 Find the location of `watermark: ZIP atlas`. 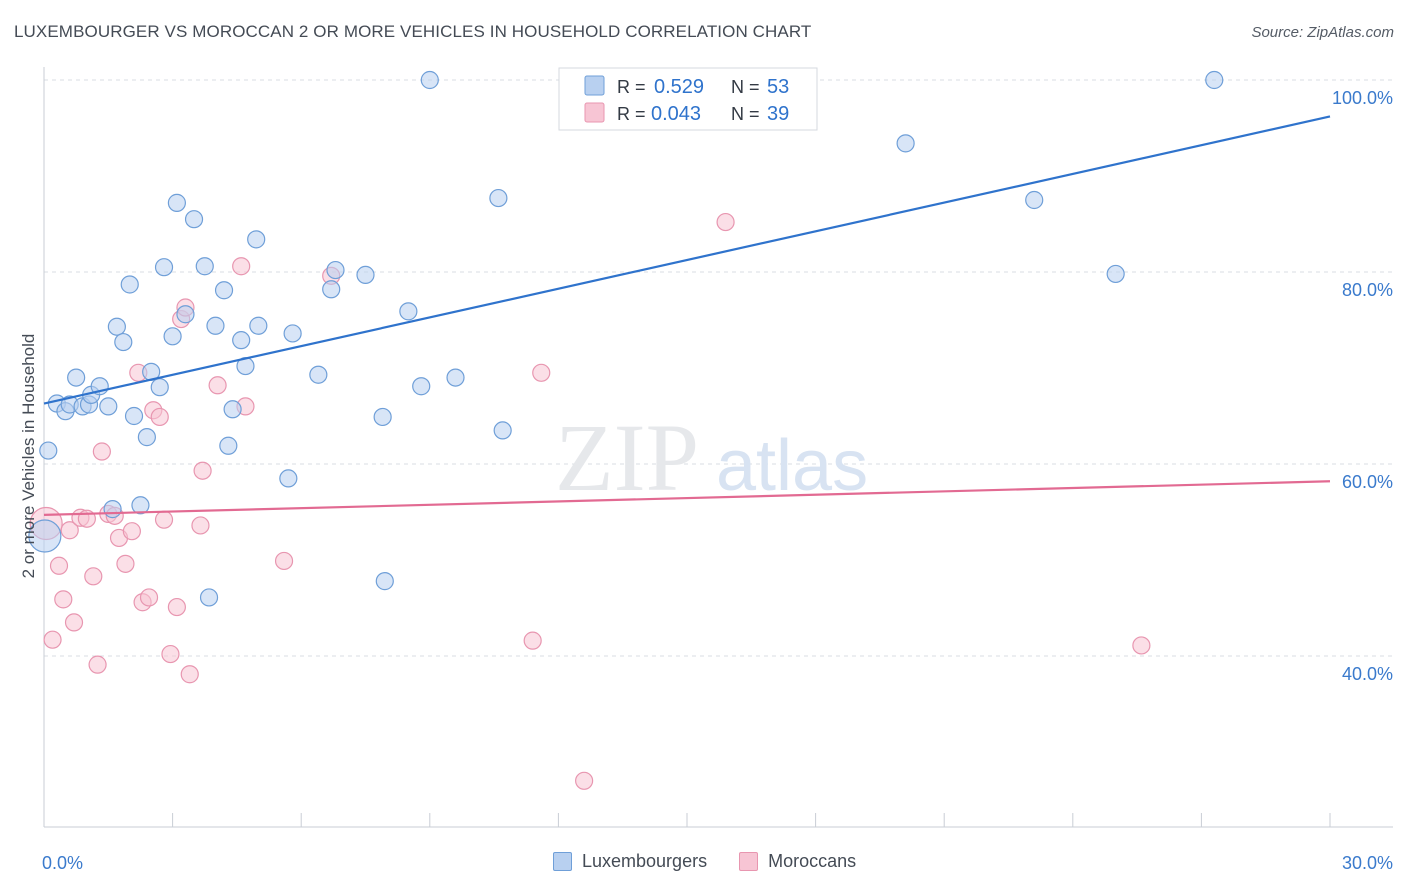

watermark: ZIP atlas is located at coordinates (711, 457).